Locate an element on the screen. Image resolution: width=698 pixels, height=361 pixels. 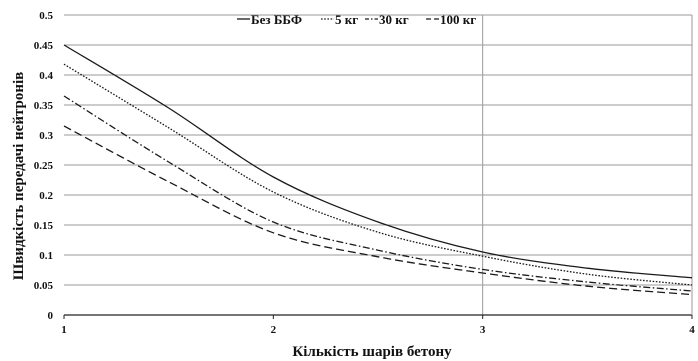
legend-label-4: 100 кг is located at coordinates (458, 19).